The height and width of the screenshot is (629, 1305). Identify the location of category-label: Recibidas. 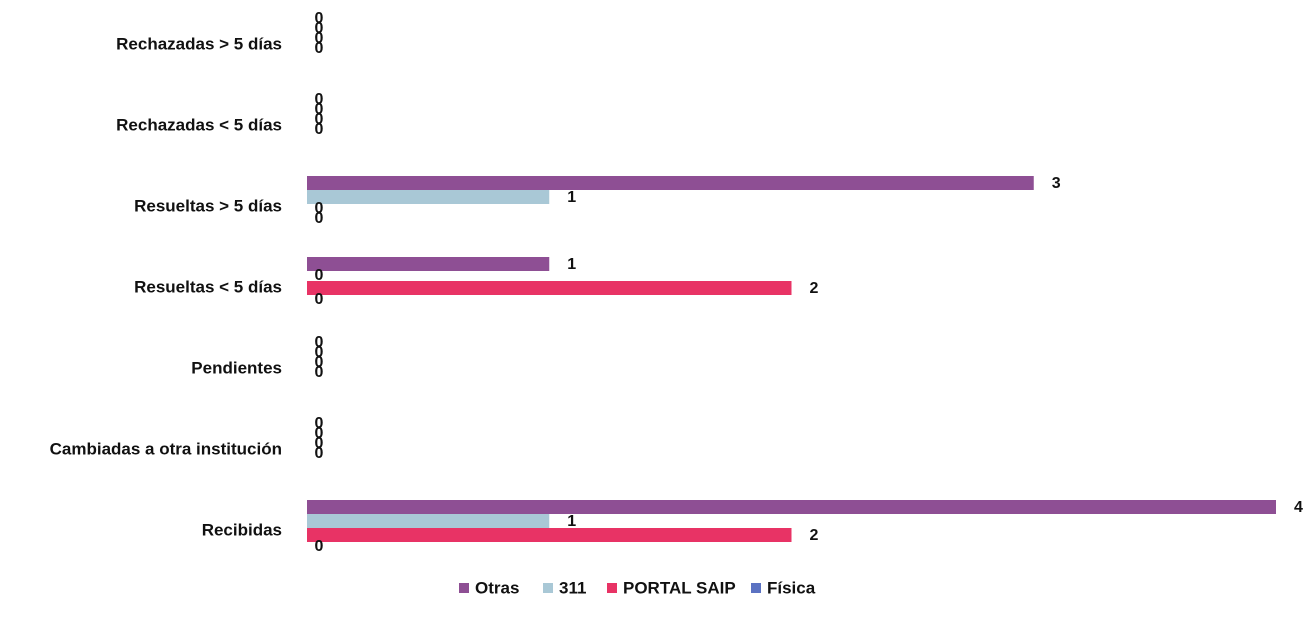
(242, 529).